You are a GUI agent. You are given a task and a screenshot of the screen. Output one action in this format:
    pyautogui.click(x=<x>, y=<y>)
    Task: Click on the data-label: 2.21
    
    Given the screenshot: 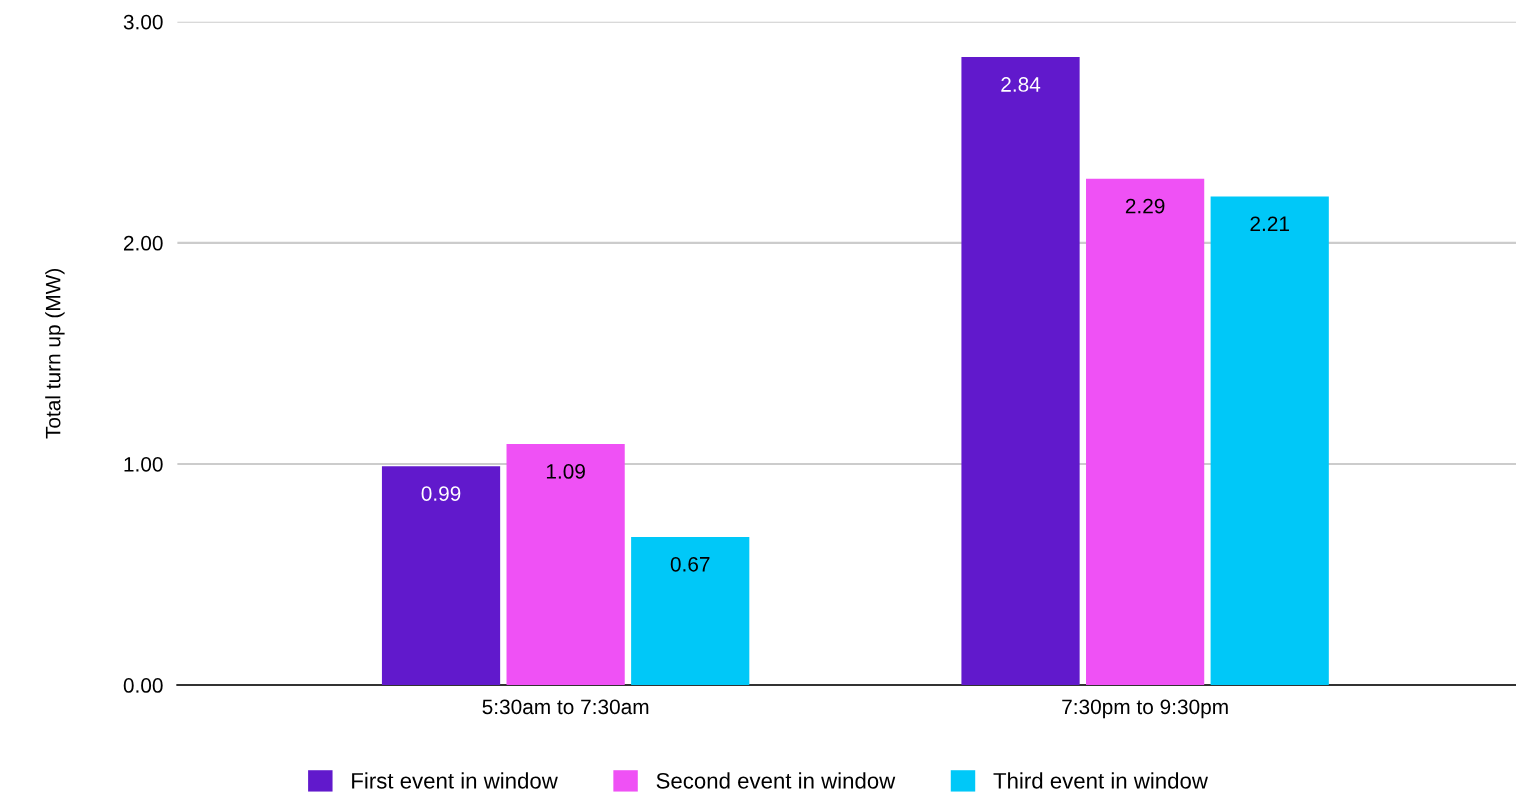 What is the action you would take?
    pyautogui.click(x=1269, y=223)
    